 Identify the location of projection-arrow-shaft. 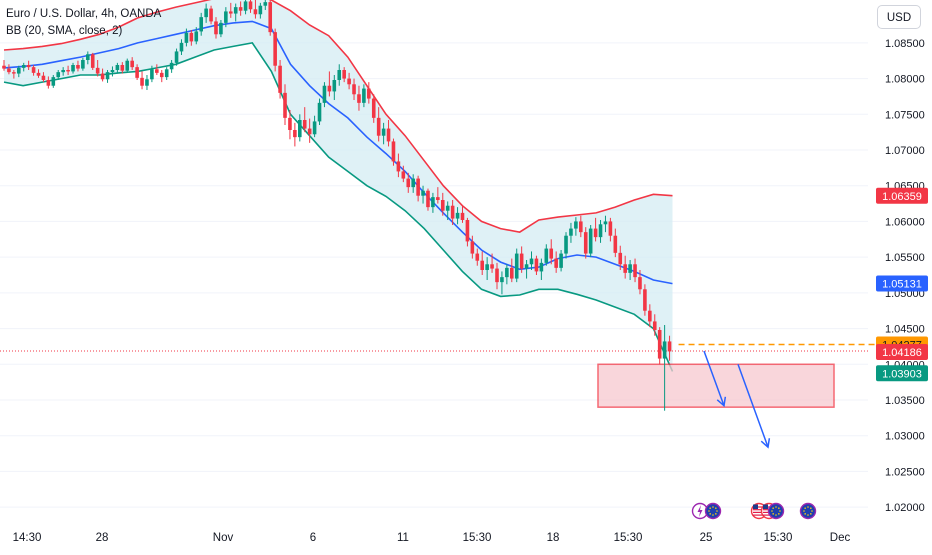
(753, 406).